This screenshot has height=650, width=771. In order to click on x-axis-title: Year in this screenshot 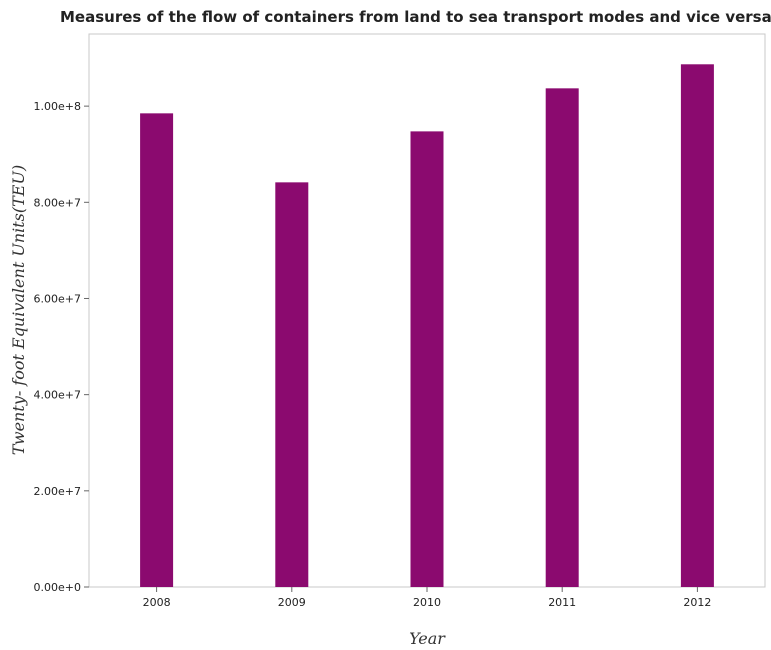, I will do `click(427, 638)`.